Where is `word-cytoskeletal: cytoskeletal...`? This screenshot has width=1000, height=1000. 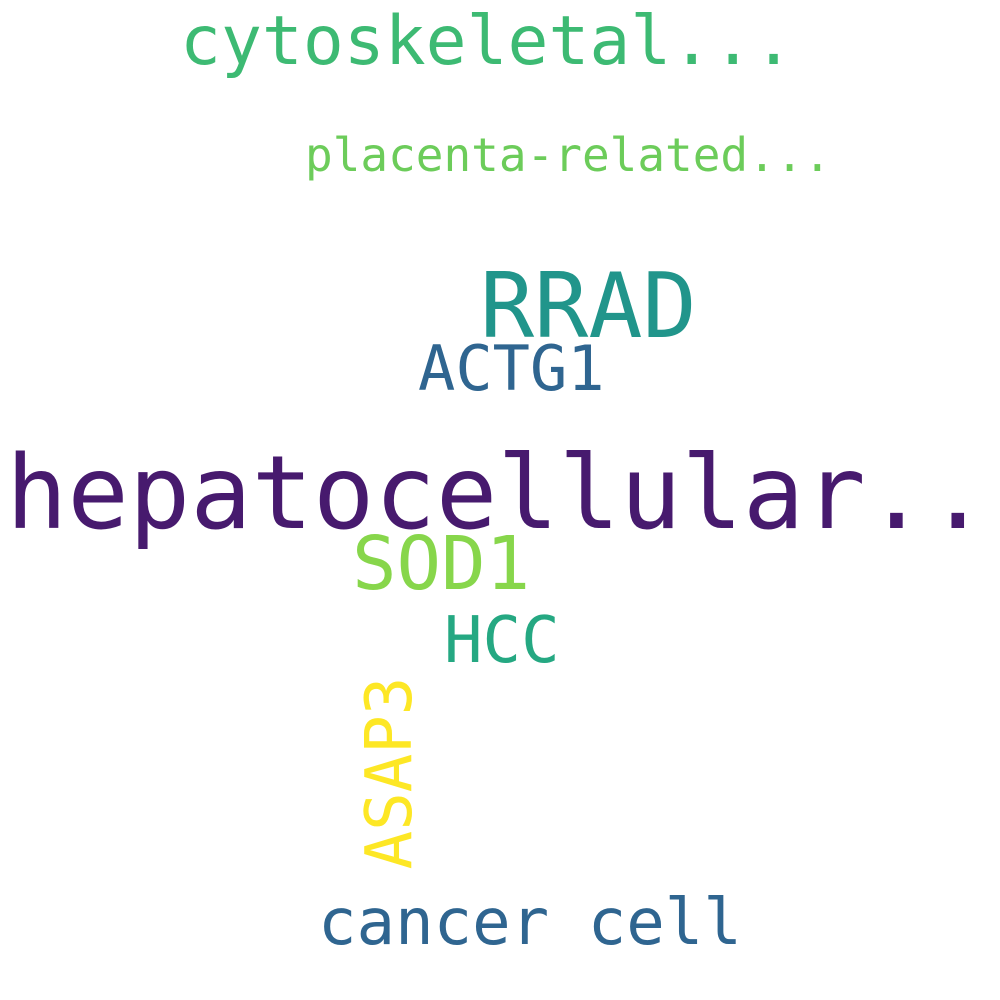
word-cytoskeletal: cytoskeletal... is located at coordinates (487, 41).